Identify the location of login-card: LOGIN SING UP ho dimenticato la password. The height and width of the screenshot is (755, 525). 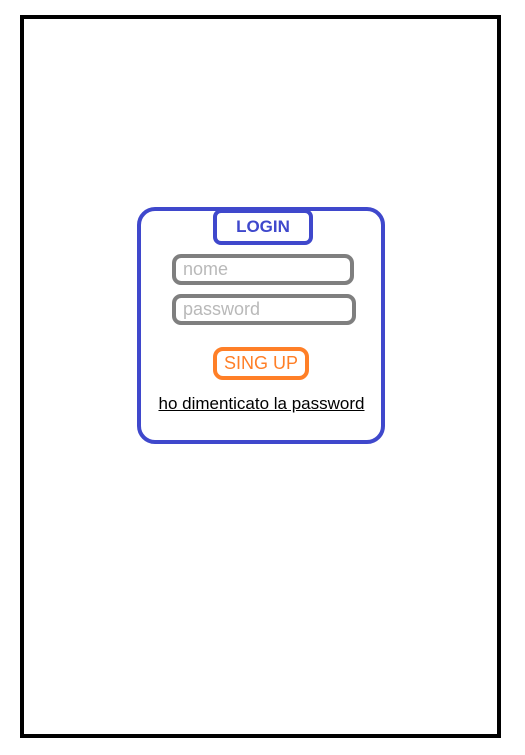
(261, 325).